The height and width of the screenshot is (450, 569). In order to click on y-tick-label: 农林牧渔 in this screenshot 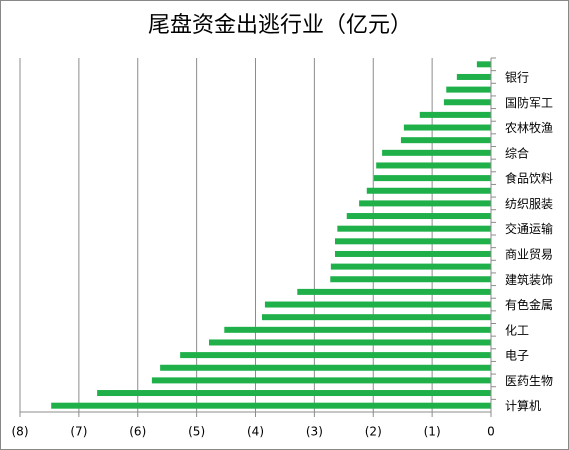, I will do `click(529, 128)`.